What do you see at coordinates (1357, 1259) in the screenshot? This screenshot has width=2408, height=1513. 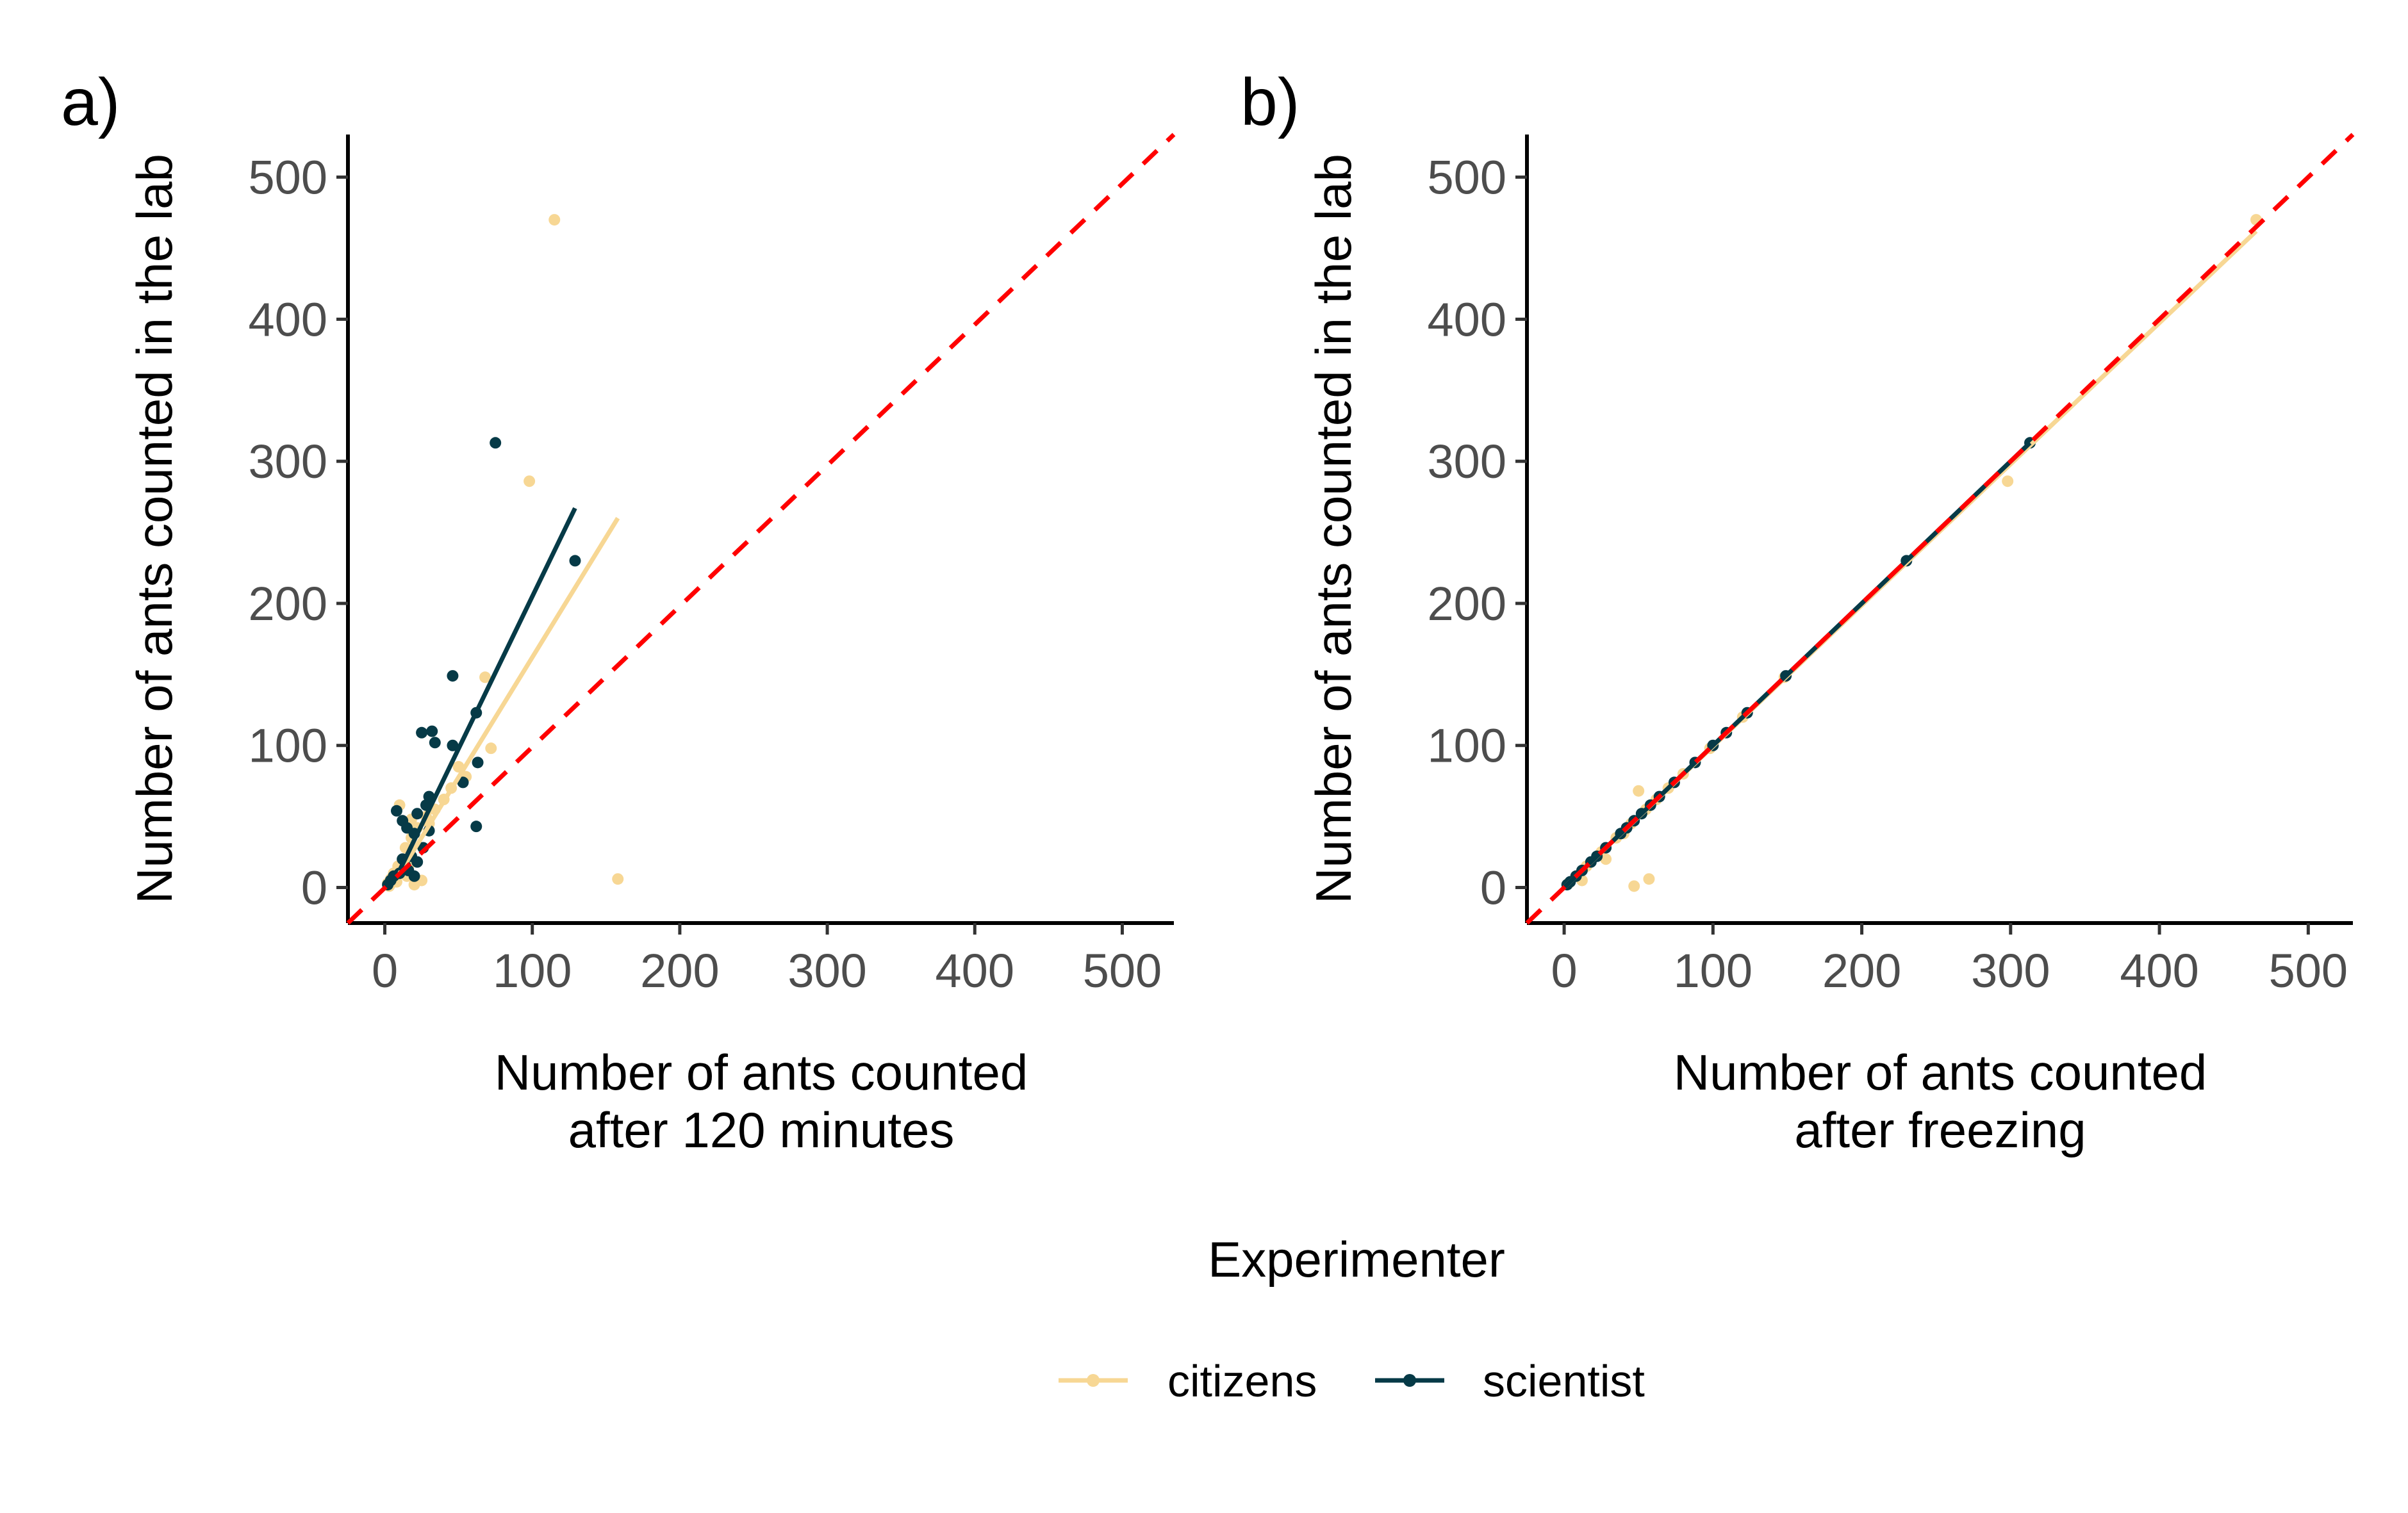 I see `legend-title: Experimenter` at bounding box center [1357, 1259].